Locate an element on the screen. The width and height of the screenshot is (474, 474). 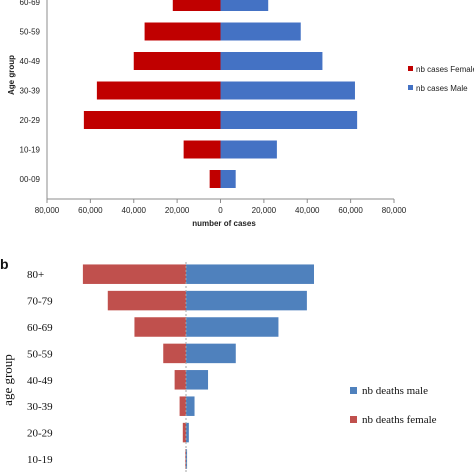
y-tick-label-b: 70-79 is located at coordinates (40, 302).